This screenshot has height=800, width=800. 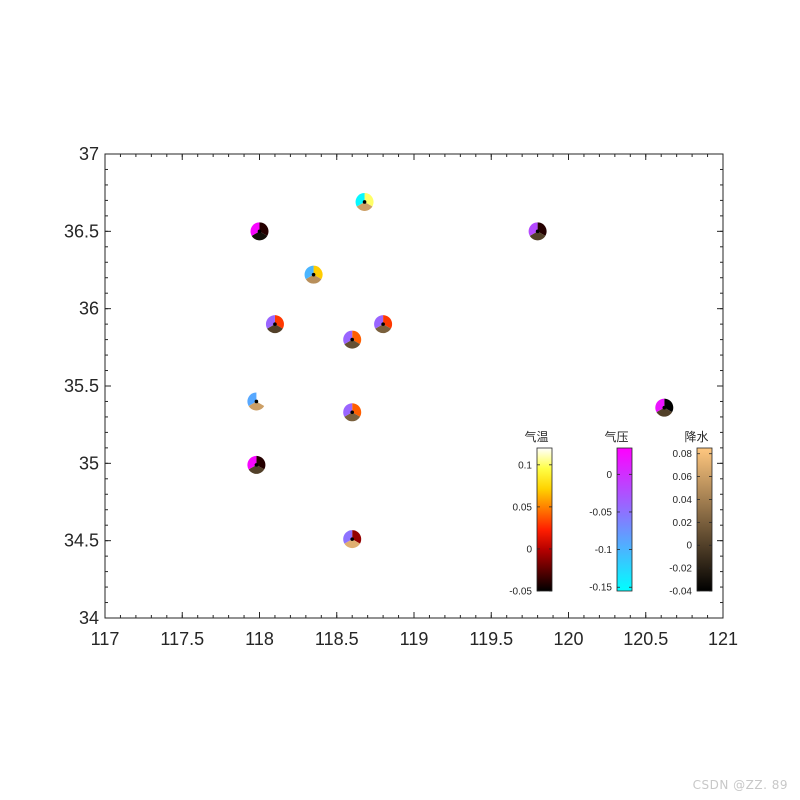 I want to click on x-tick-label: 117.5, so click(x=182, y=639).